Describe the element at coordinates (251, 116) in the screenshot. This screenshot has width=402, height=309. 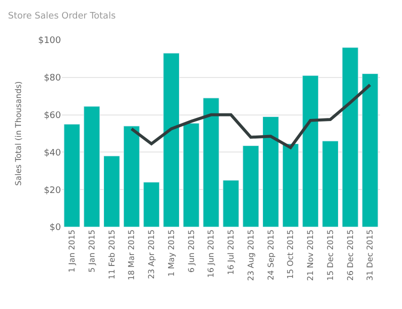
I see `line-series` at that location.